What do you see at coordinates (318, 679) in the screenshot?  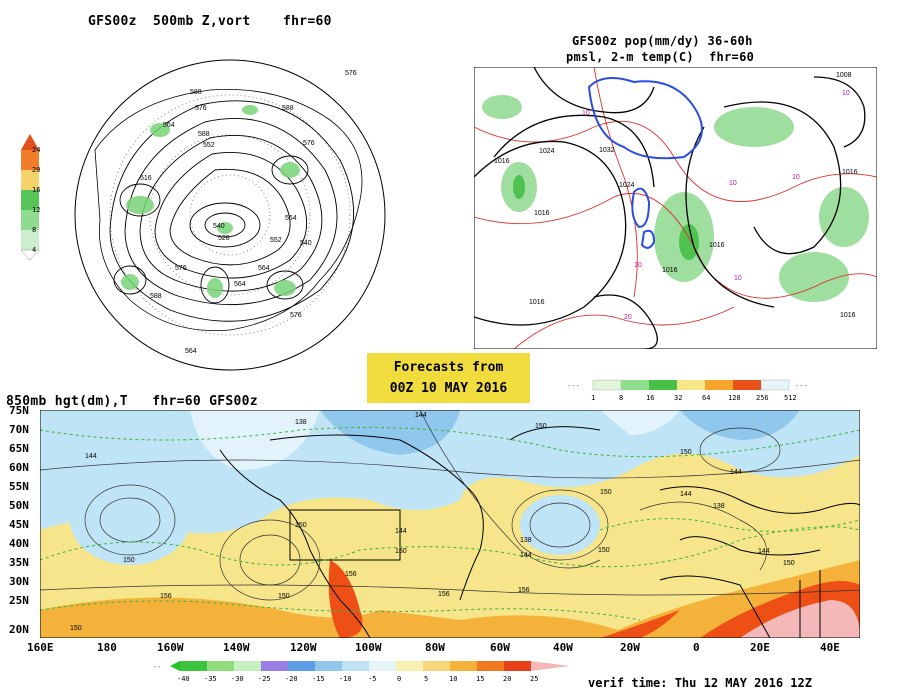 I see `colorbar-label: -15` at bounding box center [318, 679].